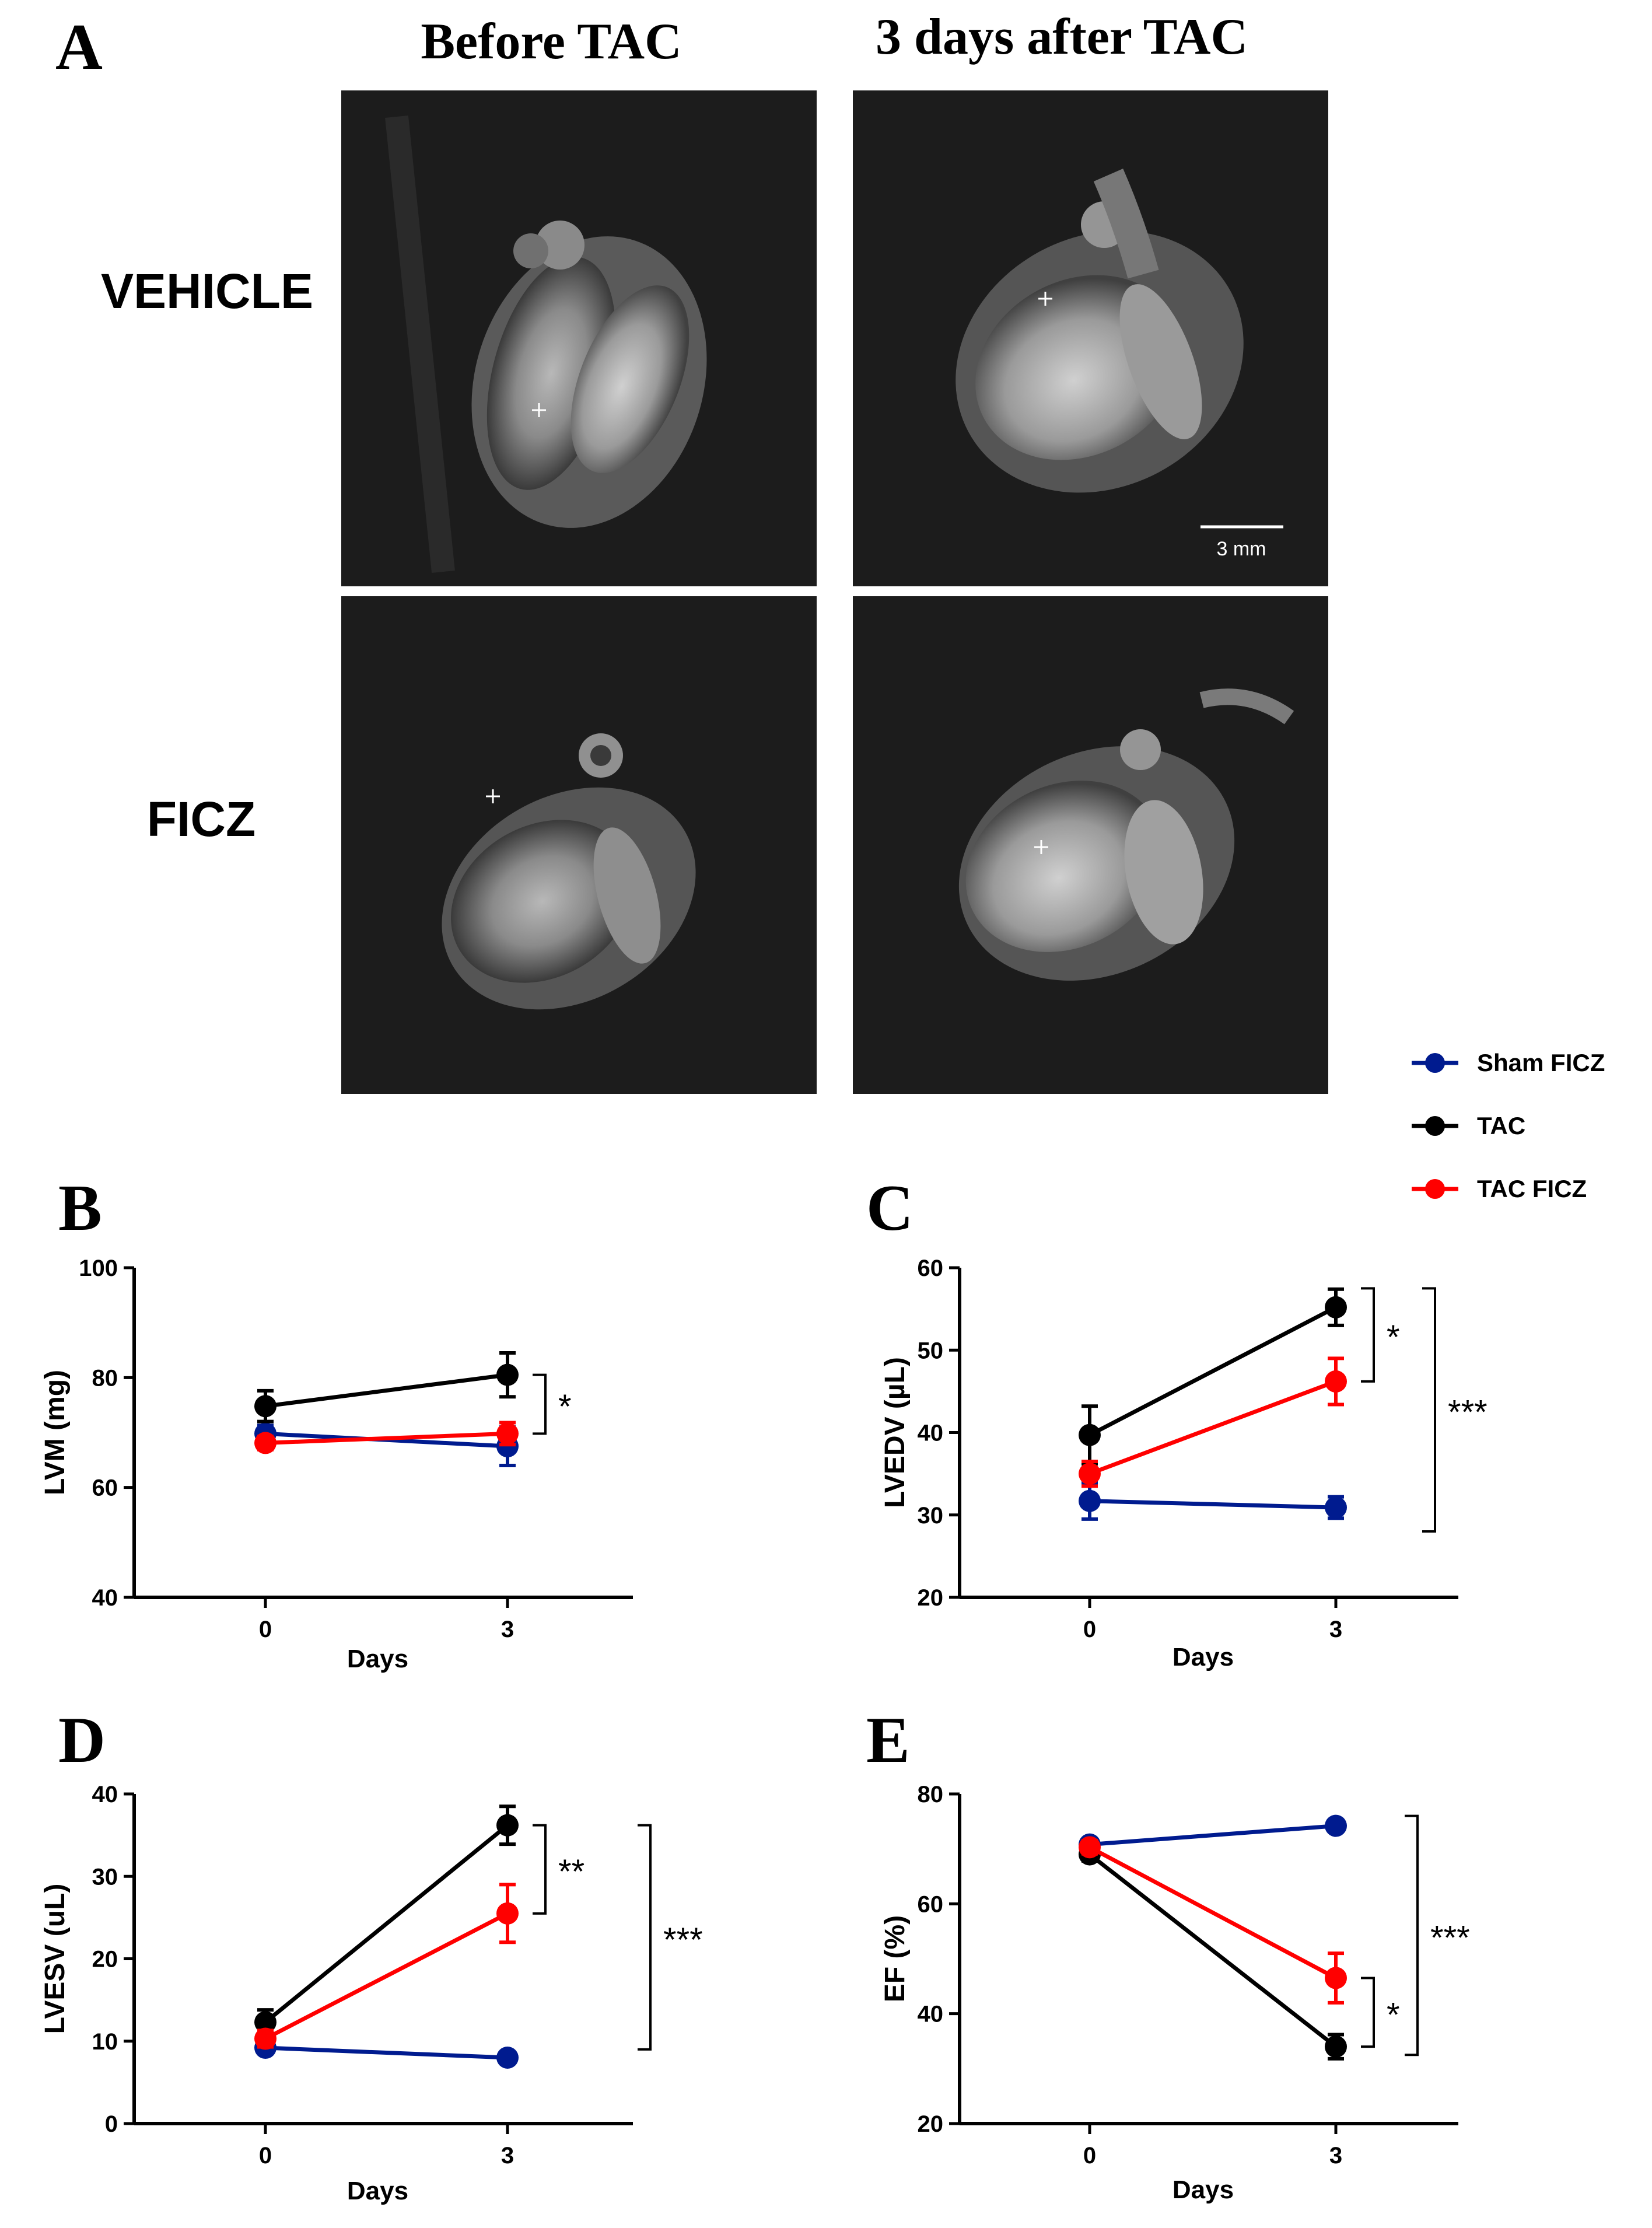 The image size is (1652, 2228). I want to click on legend-label: TAC, so click(1501, 1125).